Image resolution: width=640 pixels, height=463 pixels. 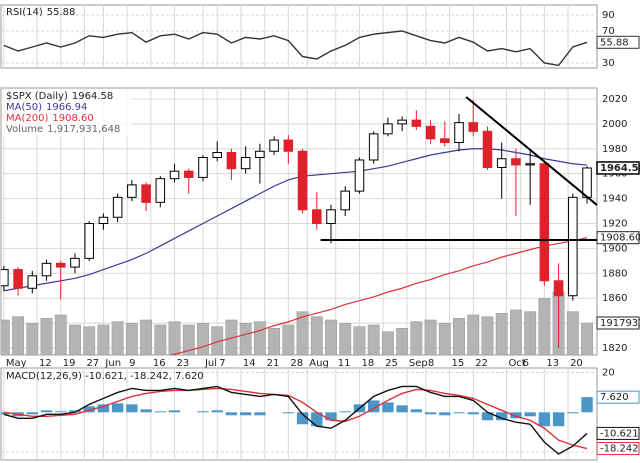 What do you see at coordinates (319, 363) in the screenshot?
I see `x-tick-label: Aug` at bounding box center [319, 363].